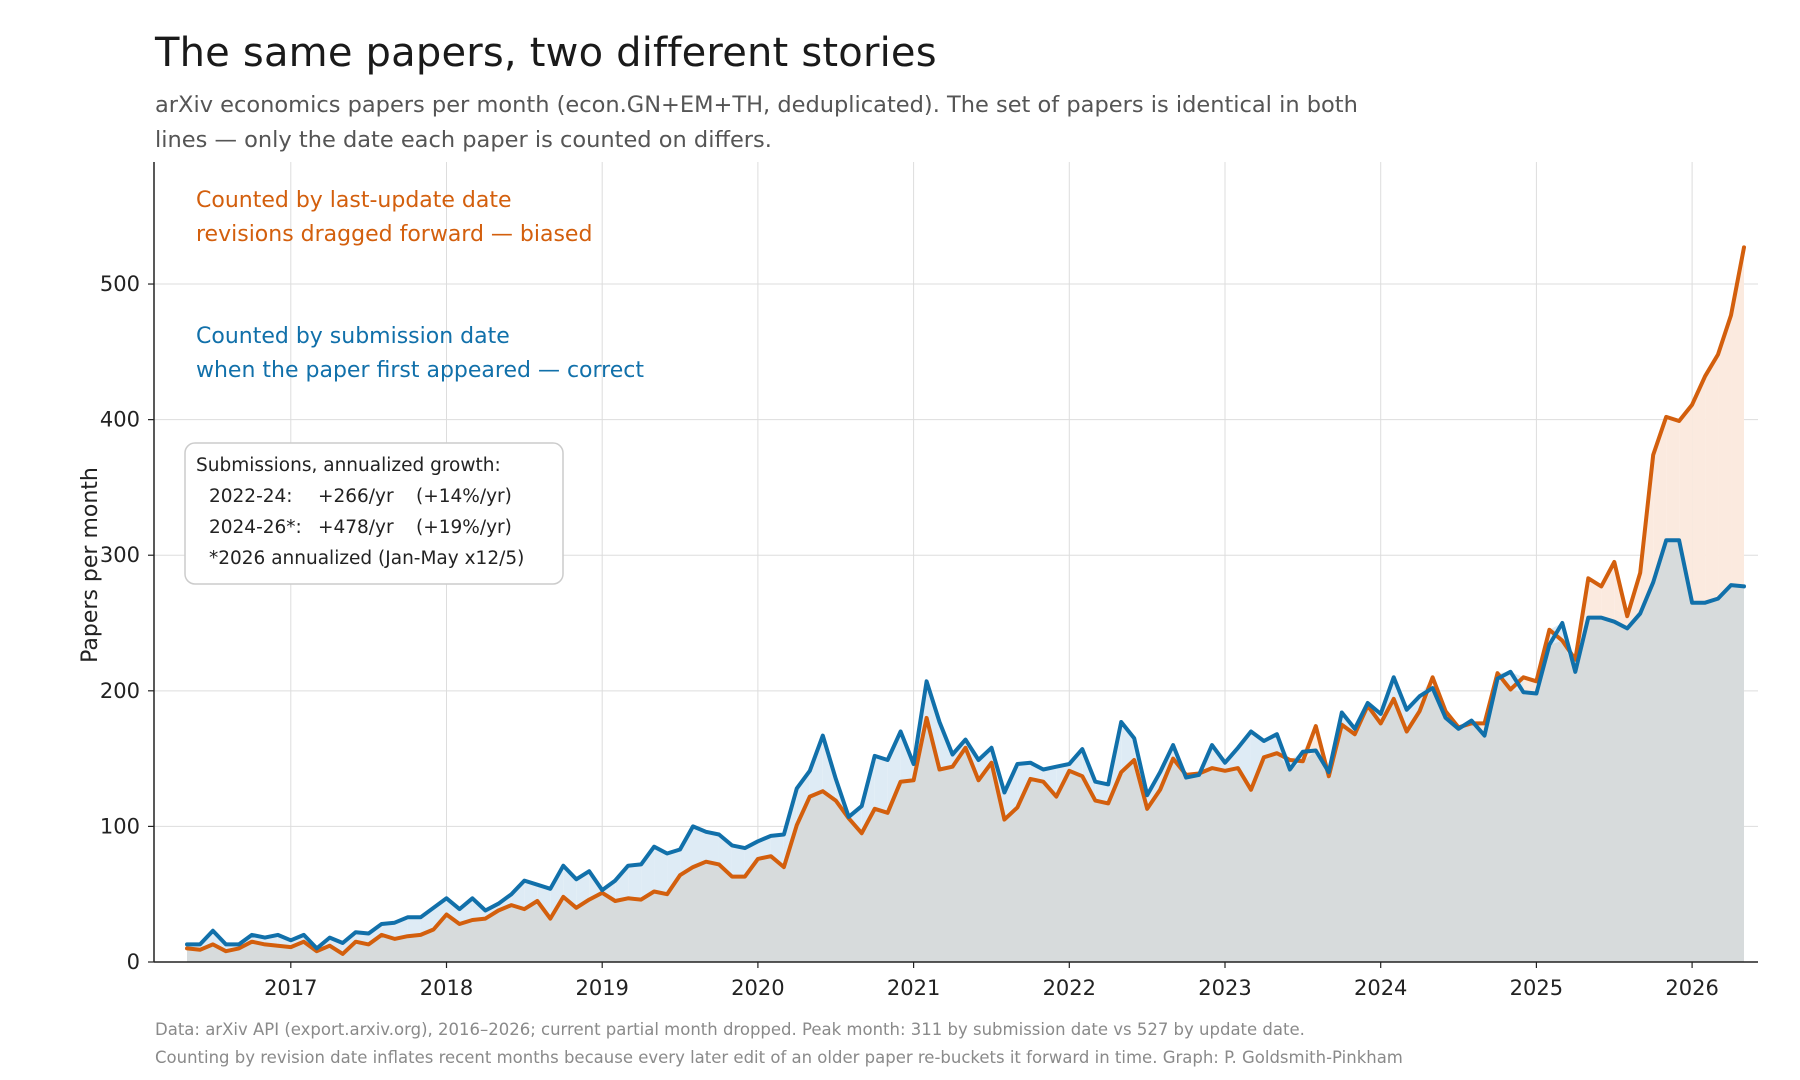 This screenshot has width=1800, height=1080. Describe the element at coordinates (354, 200) in the screenshot. I see `update-series-annotation-line1: Counted by last-update date` at that location.